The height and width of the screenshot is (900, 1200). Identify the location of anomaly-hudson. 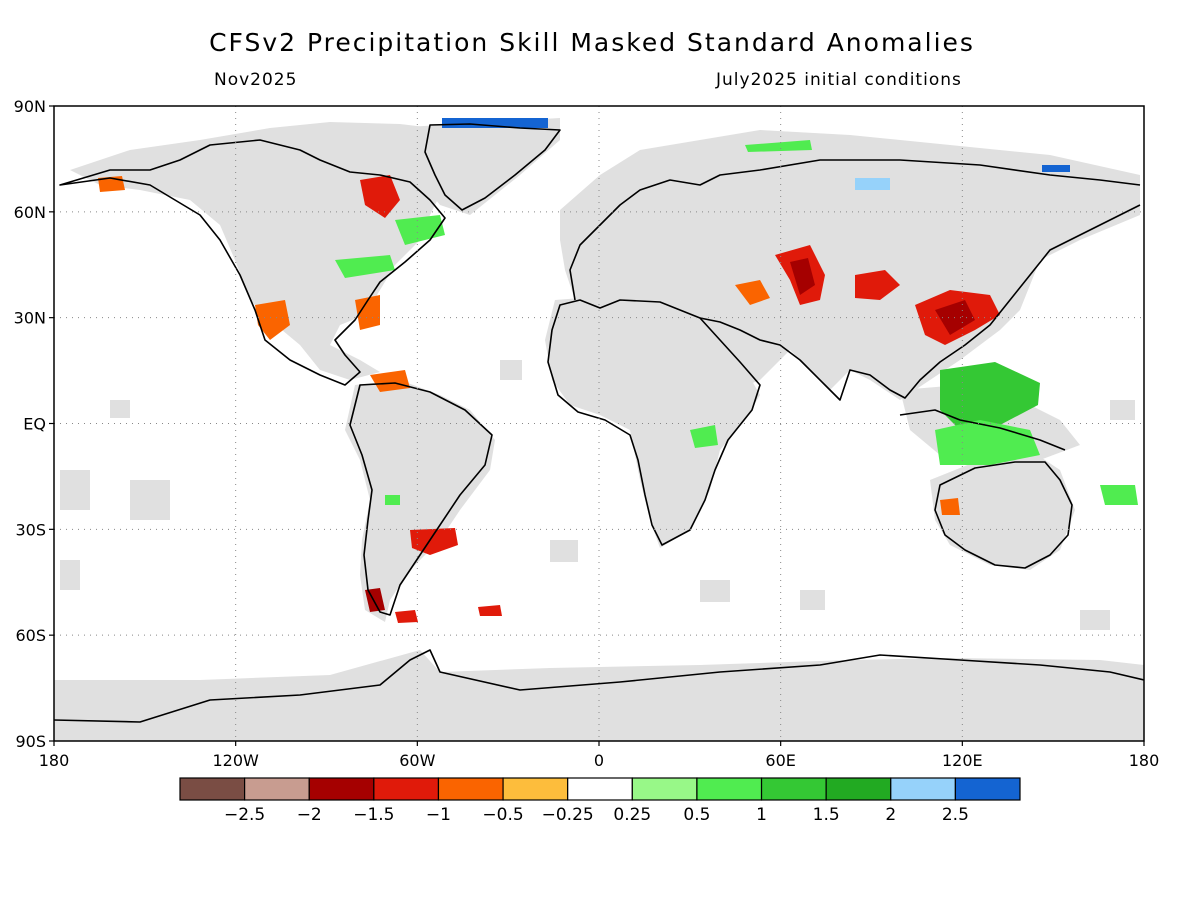
(380, 196).